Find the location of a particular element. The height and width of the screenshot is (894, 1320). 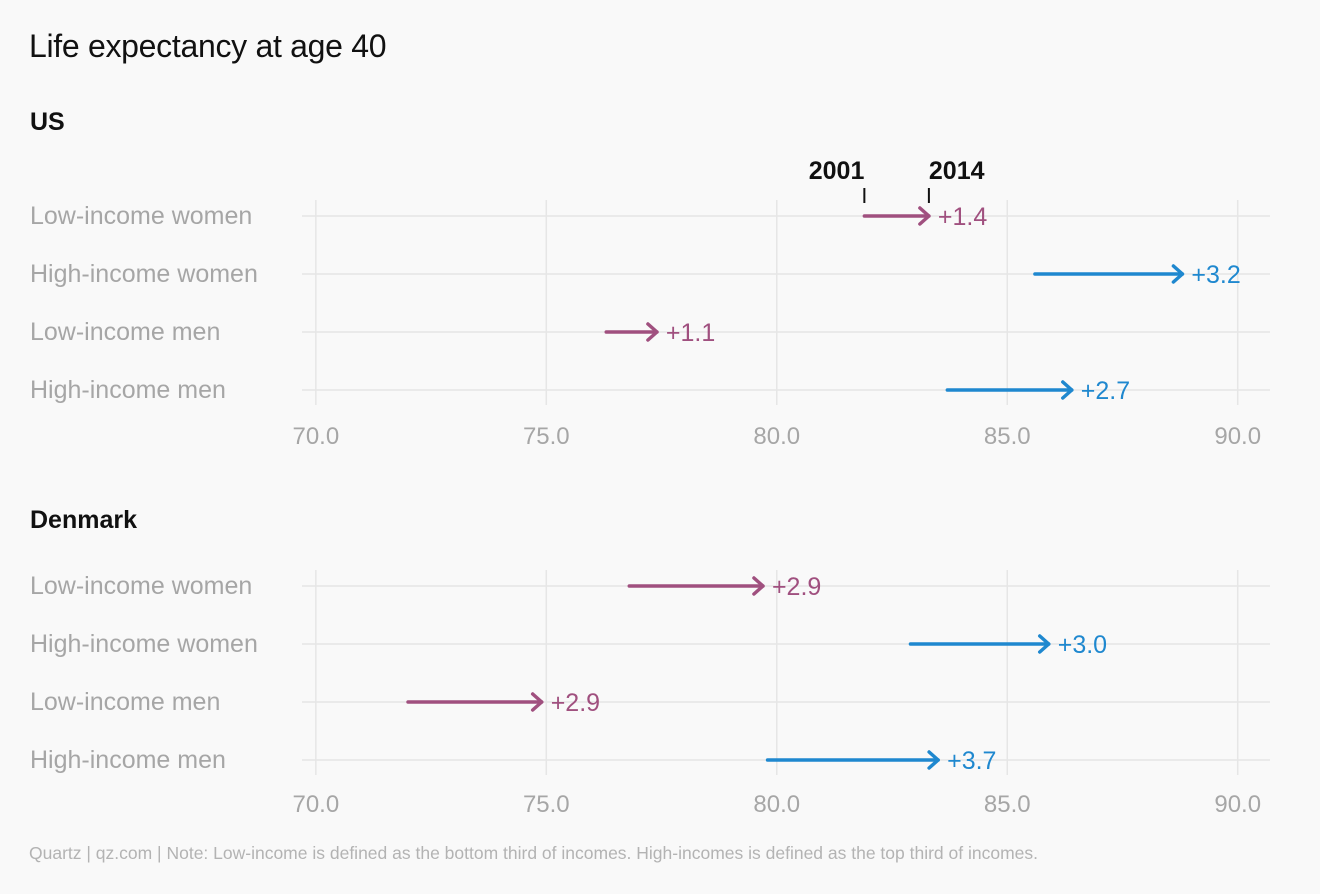

panel-title-denmark: Denmark is located at coordinates (83, 520).